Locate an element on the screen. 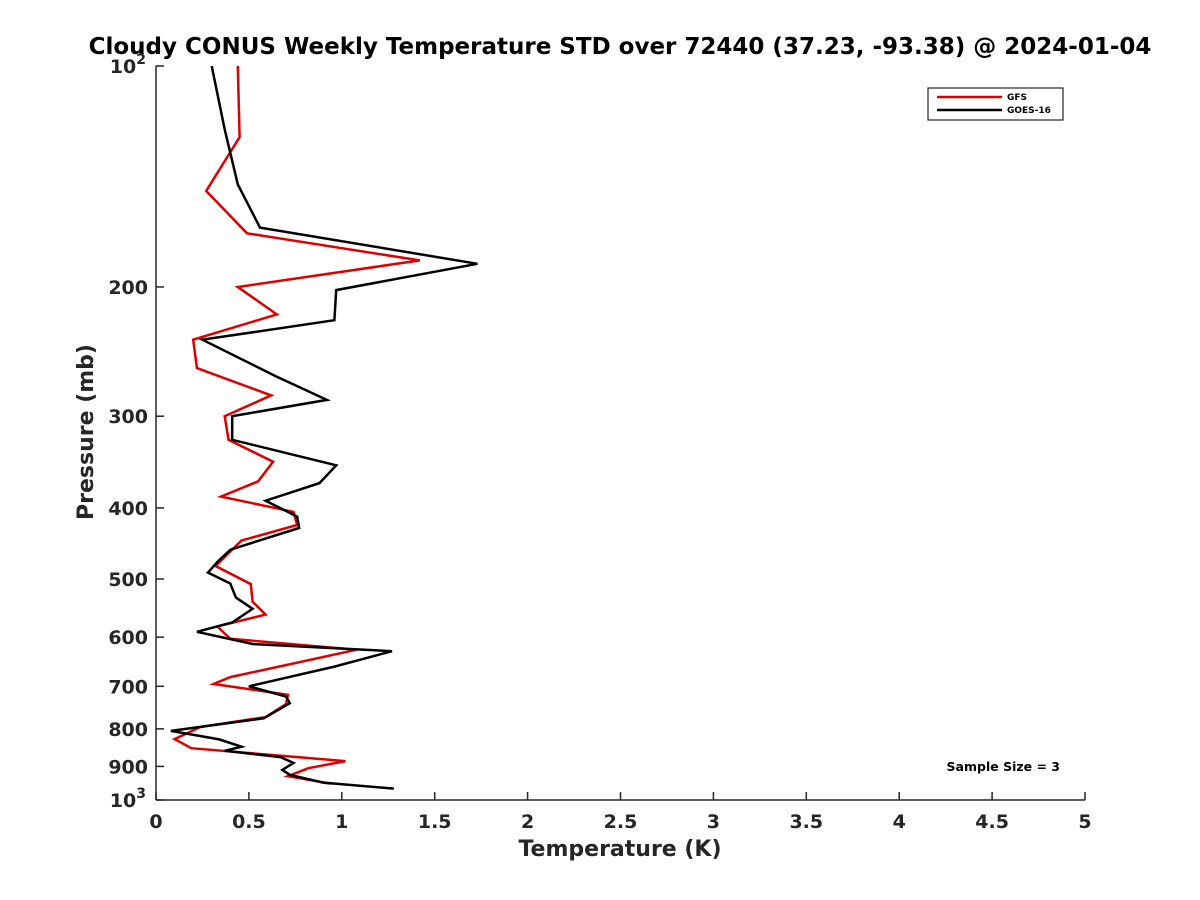 This screenshot has width=1200, height=900. x-tick-label: 1.5 is located at coordinates (435, 822).